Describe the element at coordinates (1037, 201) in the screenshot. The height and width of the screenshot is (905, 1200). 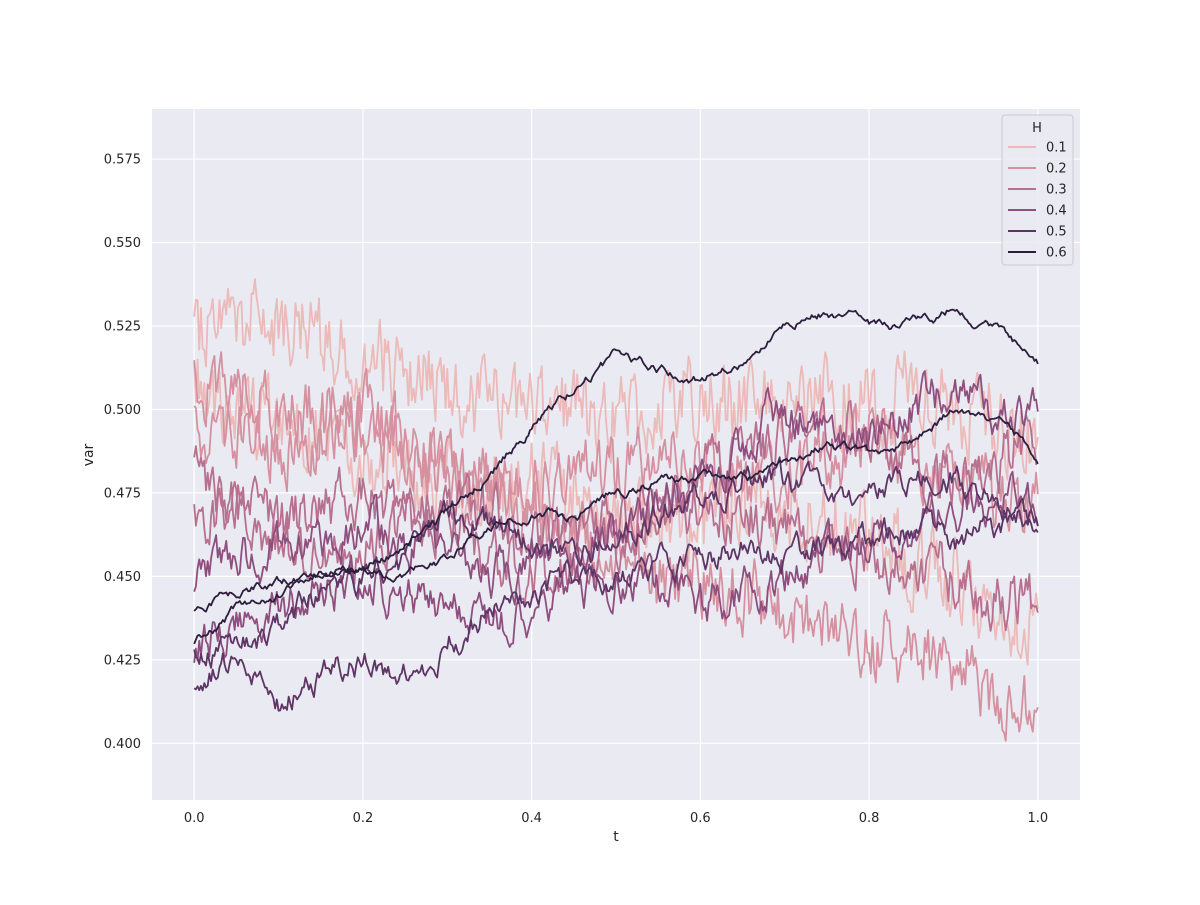
I see `legend-items: 0.1 0.2 0.3 0.4 0.5 0.6` at that location.